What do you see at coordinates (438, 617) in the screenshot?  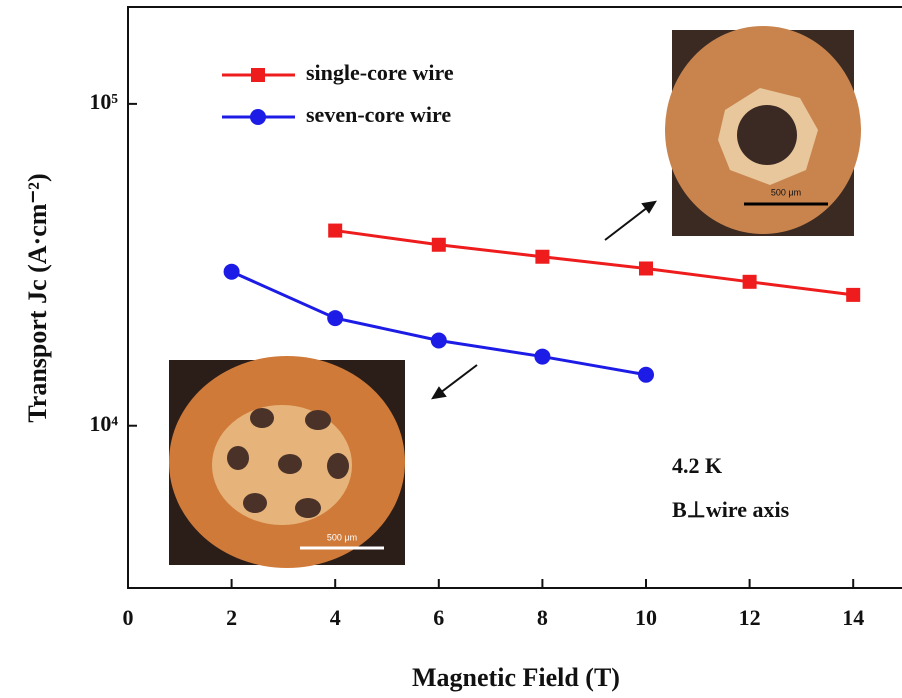 I see `x-tick-label: 6` at bounding box center [438, 617].